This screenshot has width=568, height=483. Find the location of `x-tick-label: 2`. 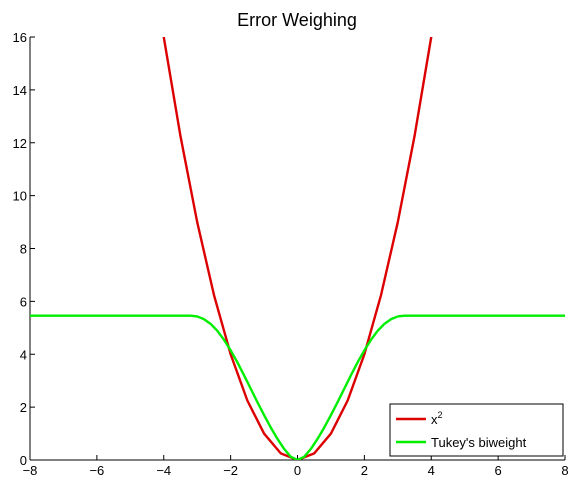

x-tick-label: 2 is located at coordinates (364, 470).